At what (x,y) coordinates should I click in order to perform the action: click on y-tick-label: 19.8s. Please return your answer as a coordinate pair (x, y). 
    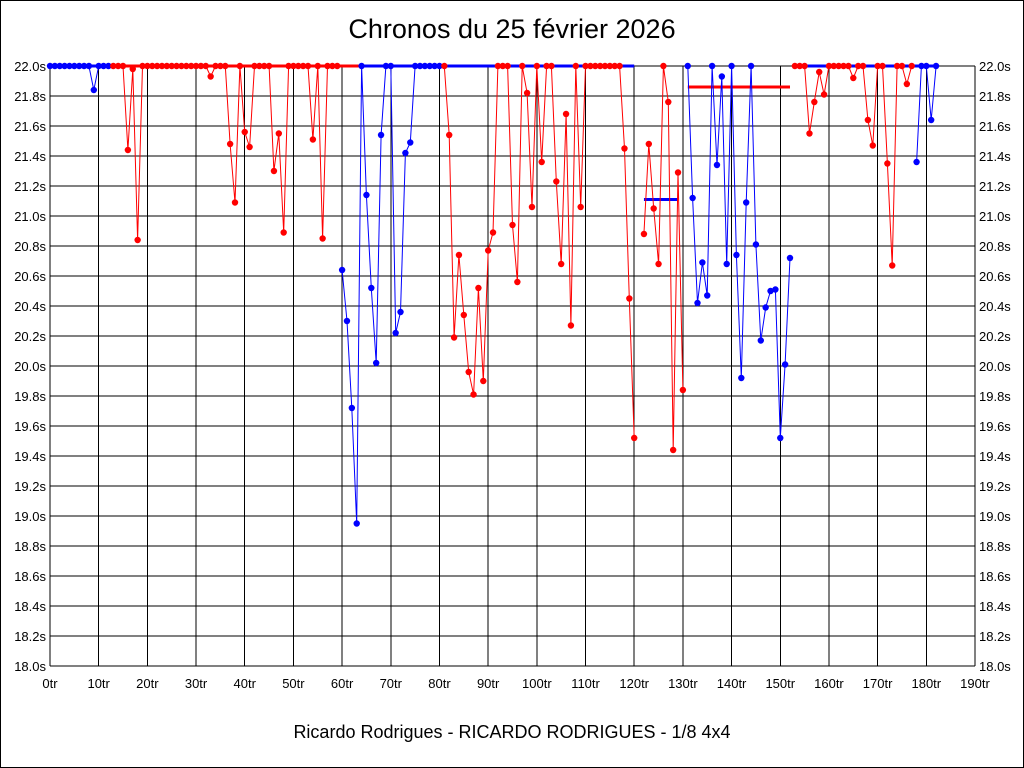
    Looking at the image, I should click on (30, 396).